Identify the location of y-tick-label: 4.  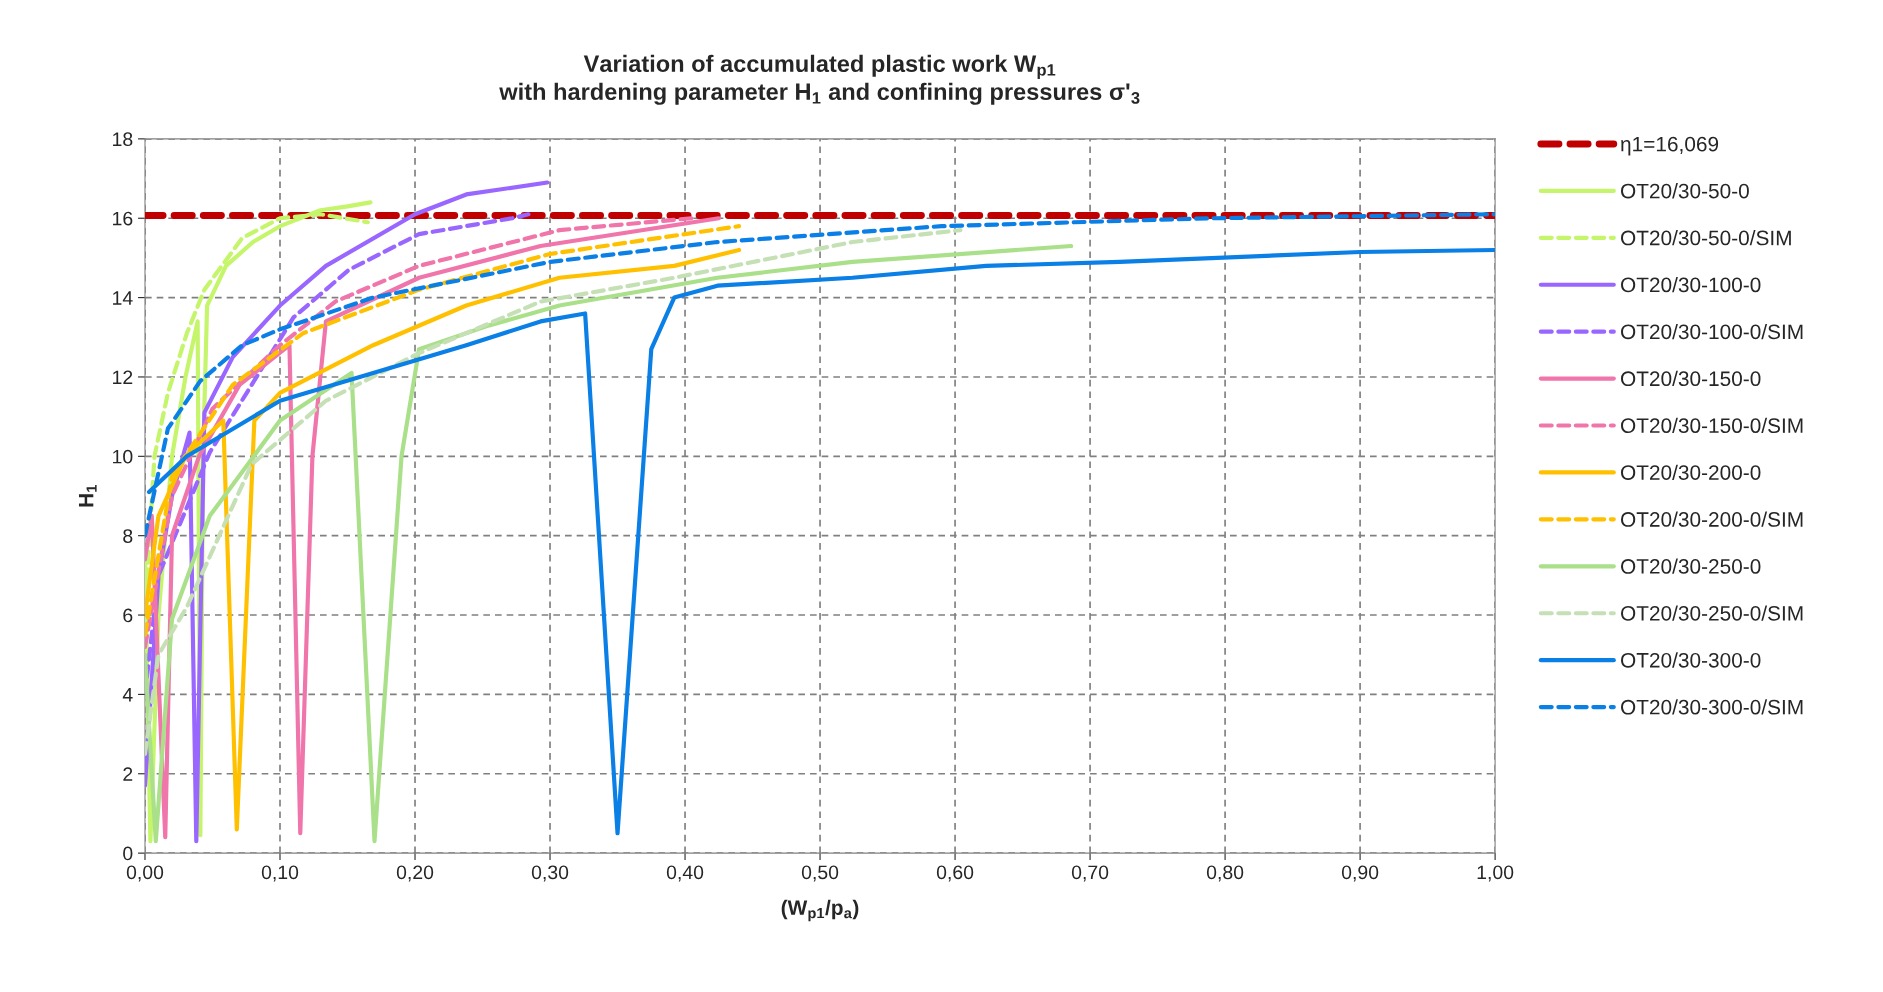
(127, 695).